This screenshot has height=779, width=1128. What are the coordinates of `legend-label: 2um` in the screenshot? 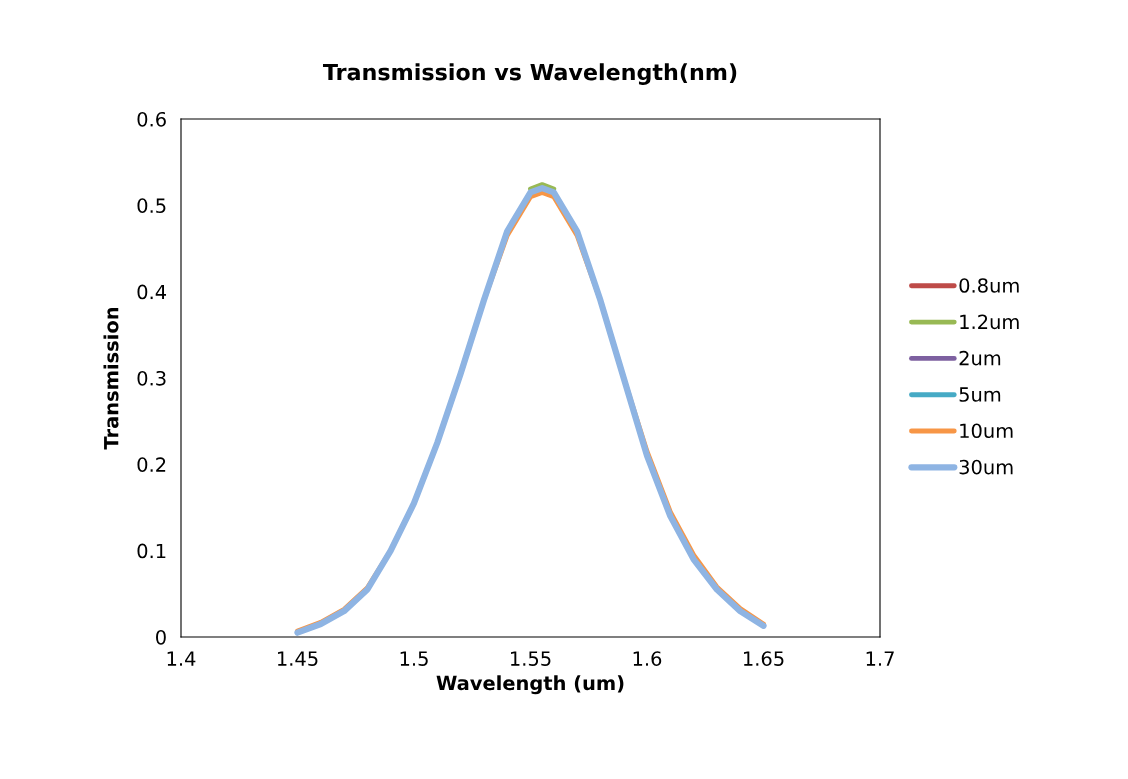 It's located at (980, 358).